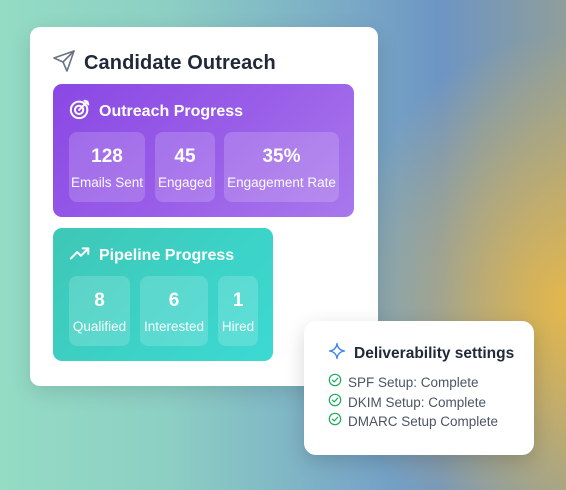  What do you see at coordinates (281, 156) in the screenshot?
I see `stat-value: 35%` at bounding box center [281, 156].